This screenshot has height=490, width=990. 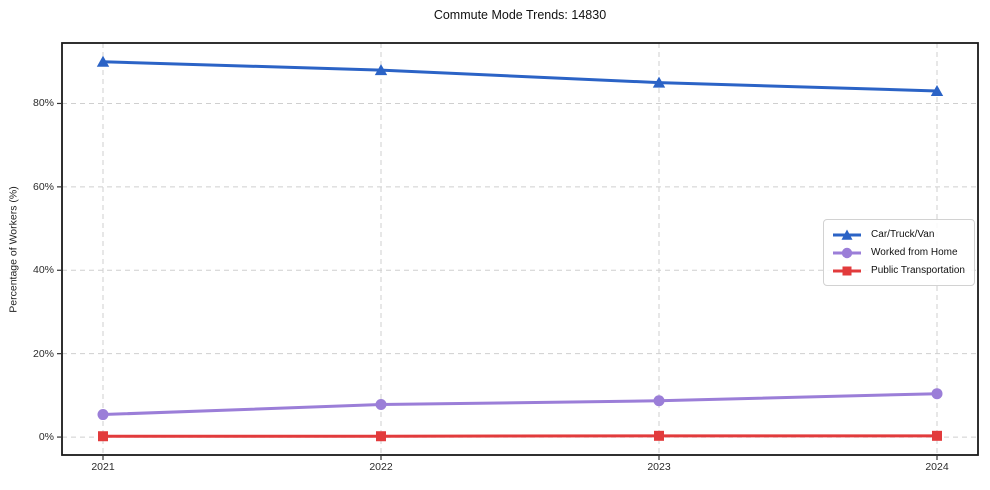 What do you see at coordinates (46, 437) in the screenshot?
I see `y-tick-label: 0%` at bounding box center [46, 437].